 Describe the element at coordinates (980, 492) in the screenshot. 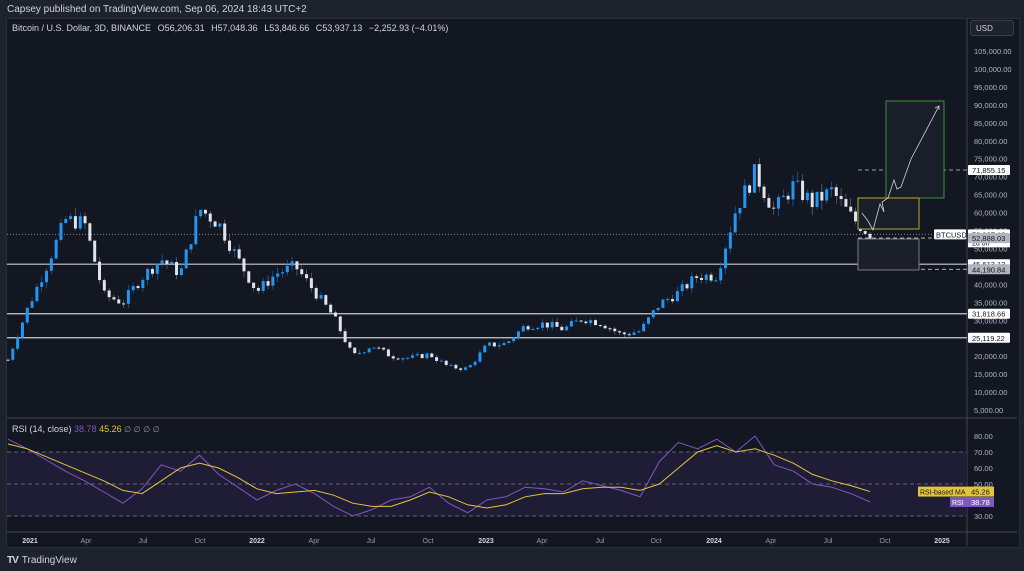

I see `svg-text: 45.26` at that location.